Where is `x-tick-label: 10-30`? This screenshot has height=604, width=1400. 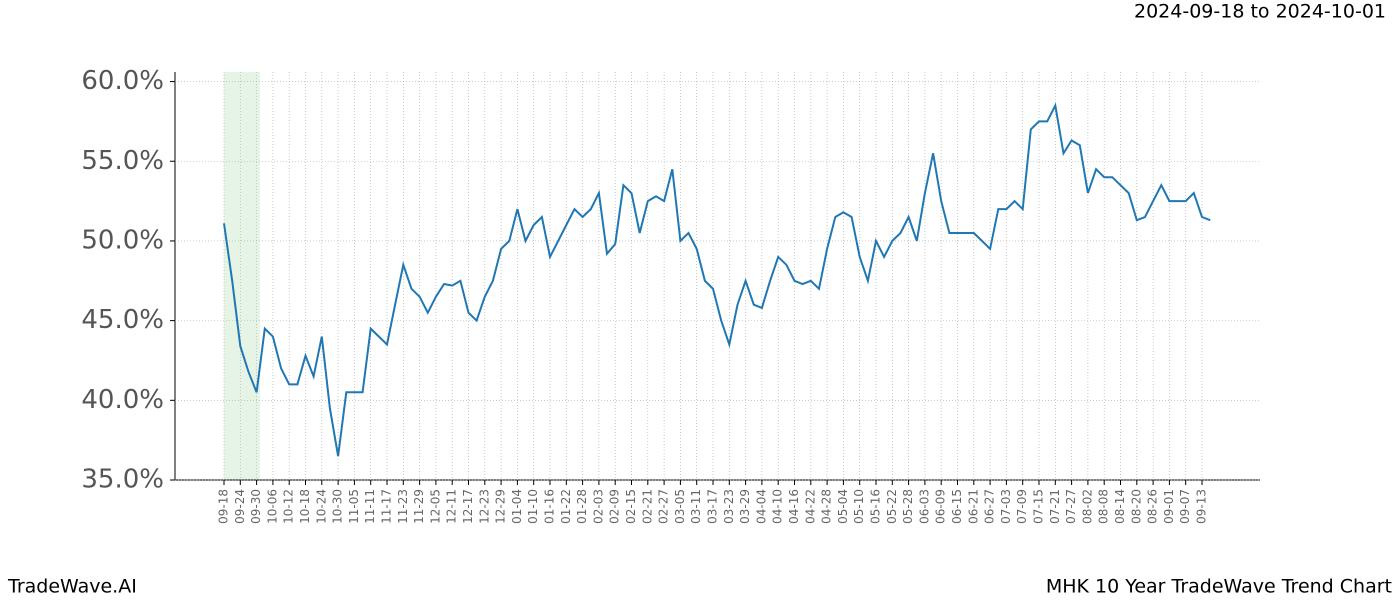
x-tick-label: 10-30 is located at coordinates (338, 506).